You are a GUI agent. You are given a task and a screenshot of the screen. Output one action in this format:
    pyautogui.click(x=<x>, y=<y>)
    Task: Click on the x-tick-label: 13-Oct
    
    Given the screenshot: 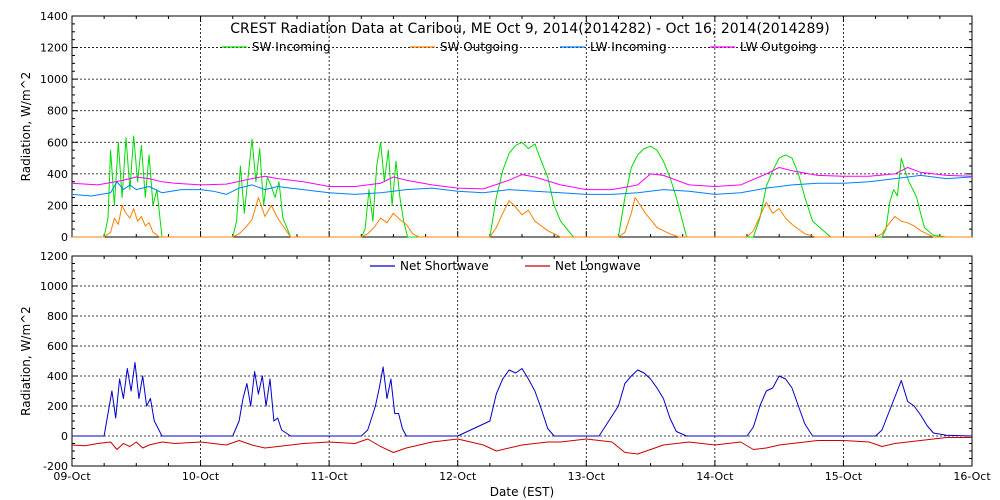 What is the action you would take?
    pyautogui.click(x=587, y=476)
    